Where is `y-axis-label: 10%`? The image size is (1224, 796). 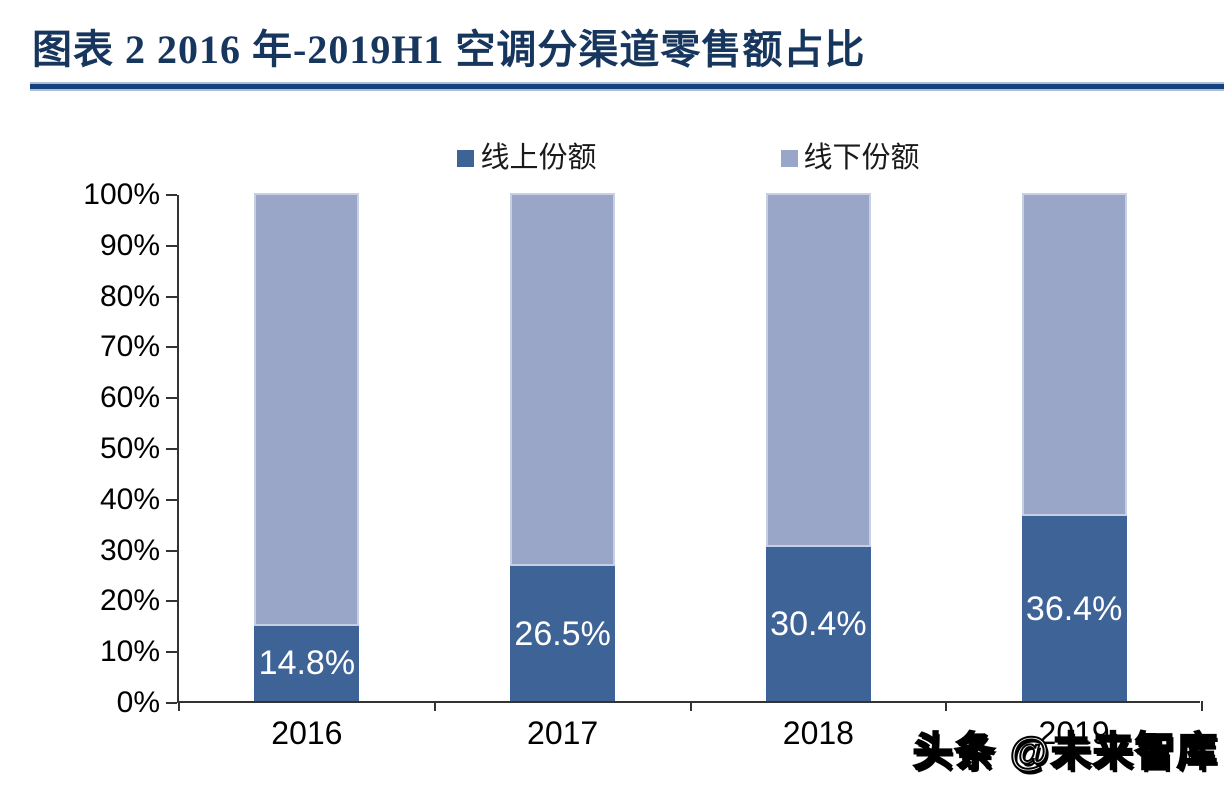
y-axis-label: 10% is located at coordinates (129, 652).